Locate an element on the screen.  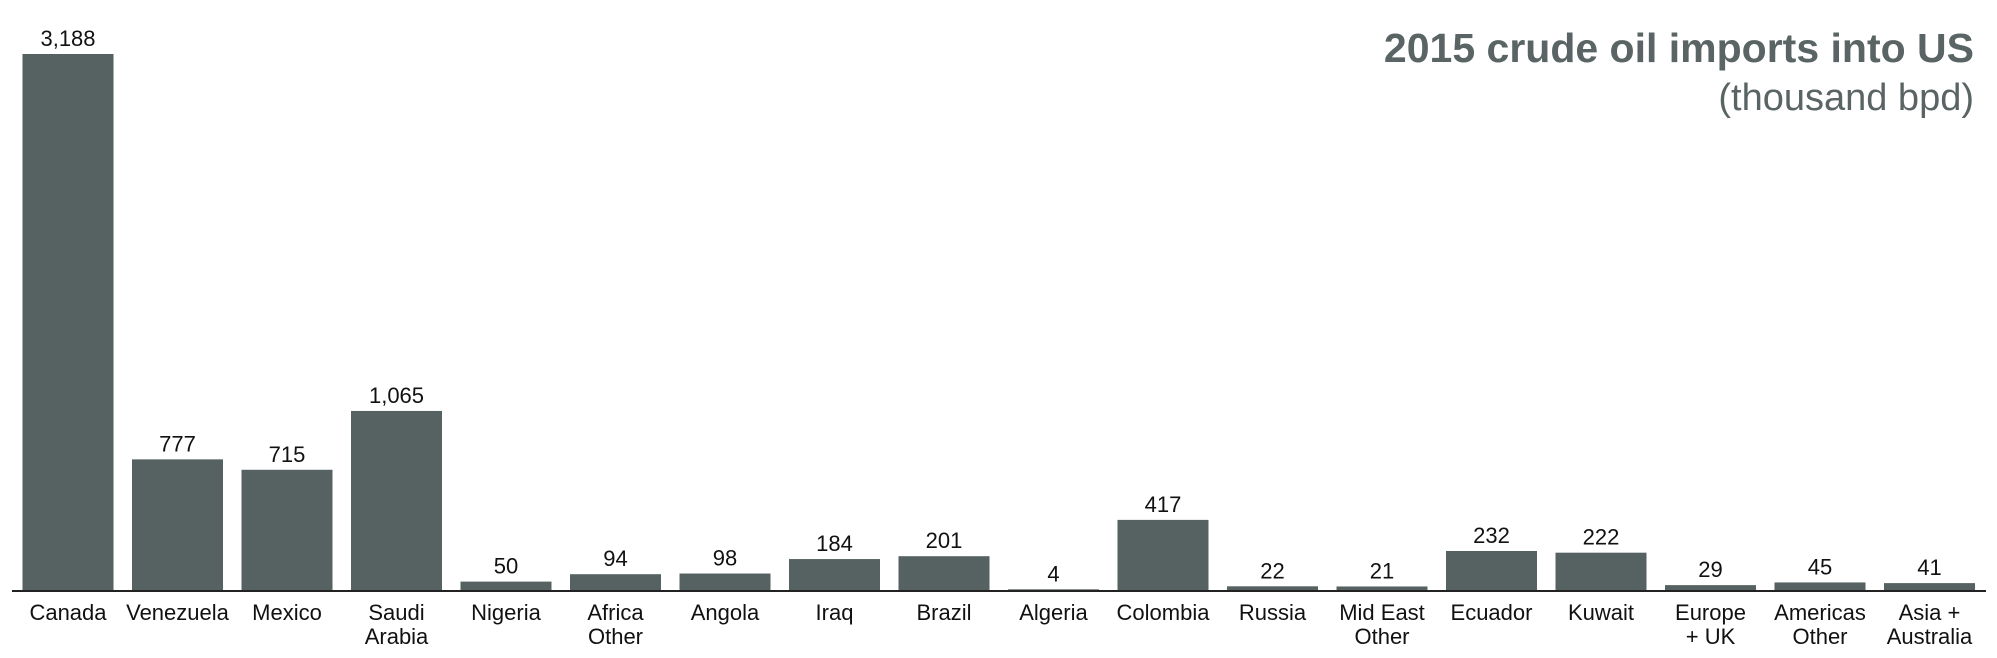
value-label: 94 is located at coordinates (615, 558).